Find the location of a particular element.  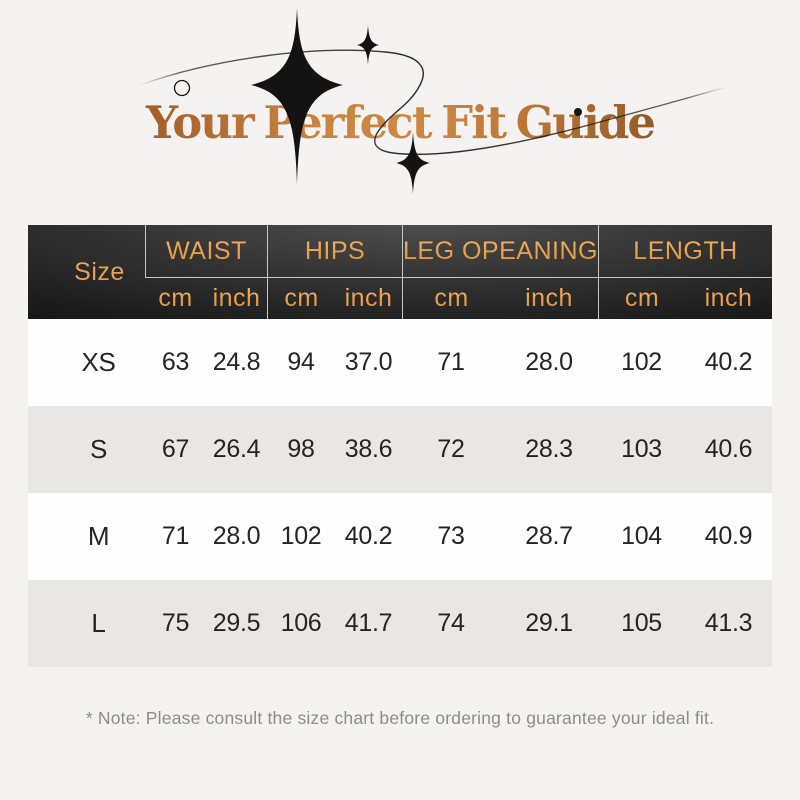

sparkle-small-top-icon is located at coordinates (368, 45).